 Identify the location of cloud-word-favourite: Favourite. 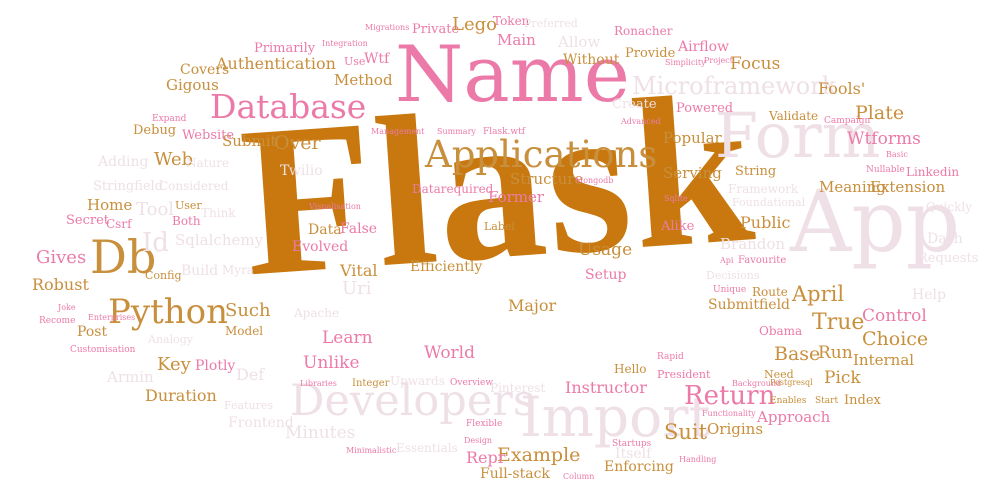
(762, 260).